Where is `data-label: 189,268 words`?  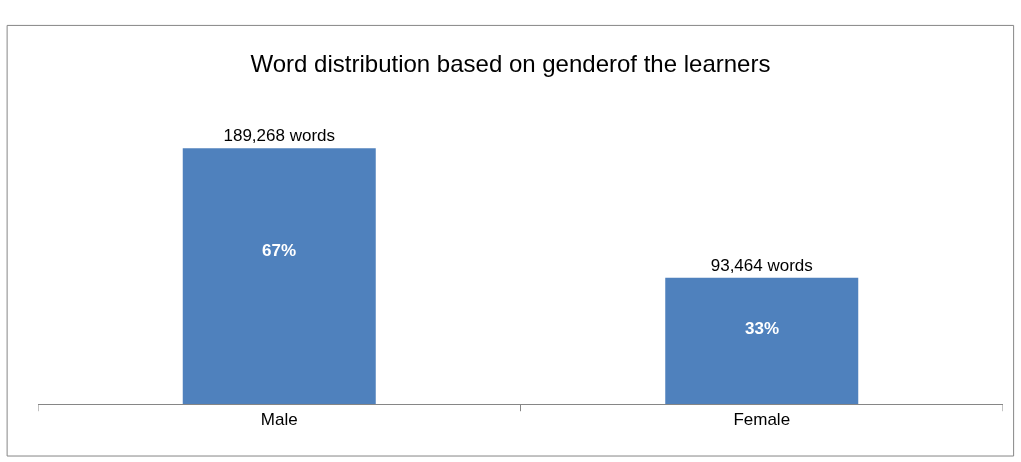 data-label: 189,268 words is located at coordinates (279, 136).